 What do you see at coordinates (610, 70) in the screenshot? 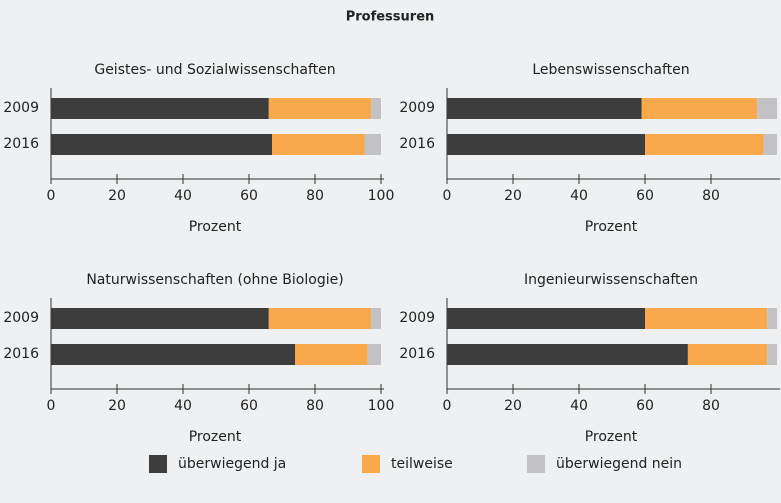
I see `panel-title: Lebenswissenschaften` at bounding box center [610, 70].